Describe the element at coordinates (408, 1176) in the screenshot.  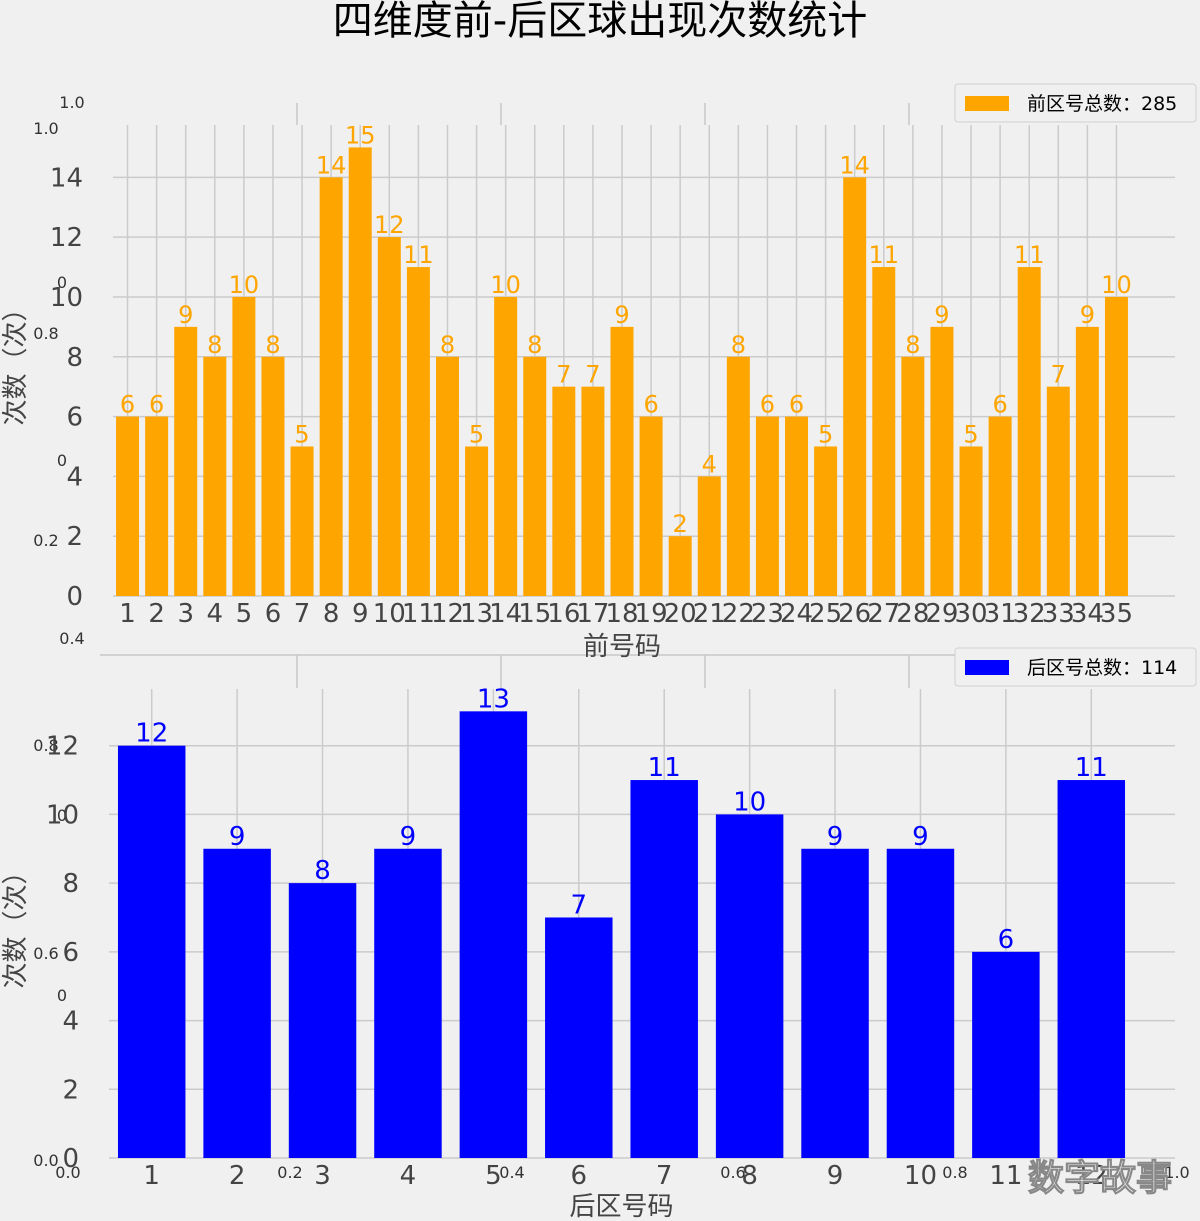
I see `x-tick-label: 4` at that location.